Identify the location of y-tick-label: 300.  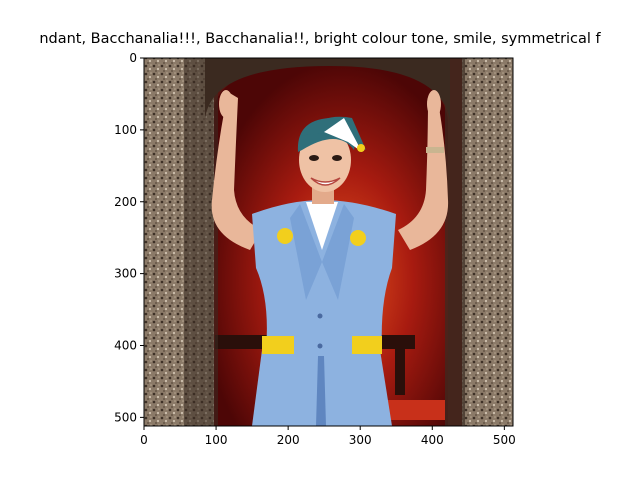
(125, 274).